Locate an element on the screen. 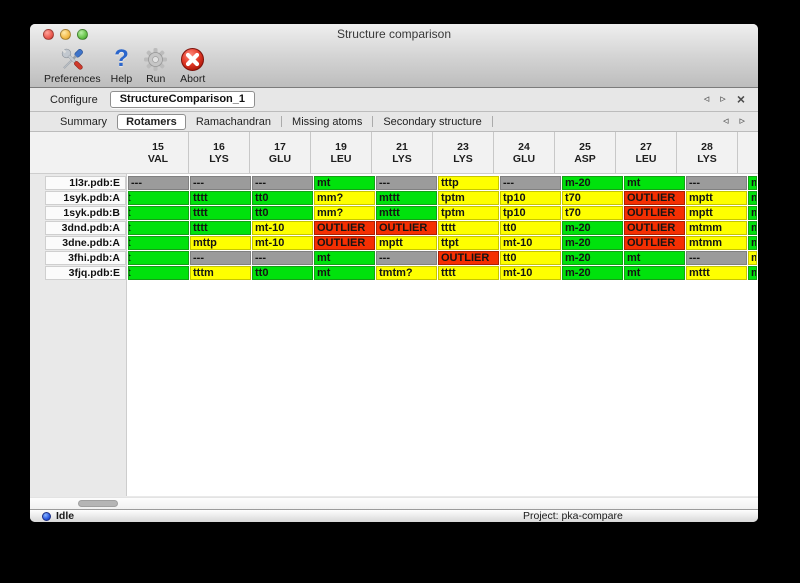 This screenshot has width=800, height=583. help-button: ? Help is located at coordinates (122, 65).